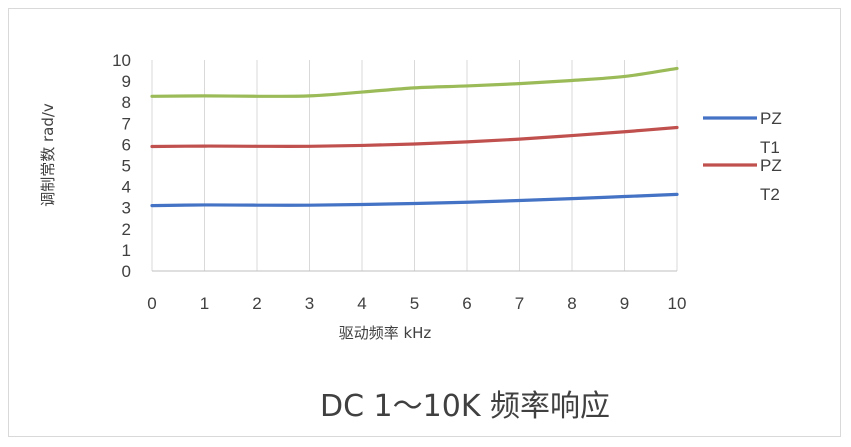  I want to click on y-tick-labels: 0 1 2 3 4 5 6 7 8 9 10, so click(121, 166).